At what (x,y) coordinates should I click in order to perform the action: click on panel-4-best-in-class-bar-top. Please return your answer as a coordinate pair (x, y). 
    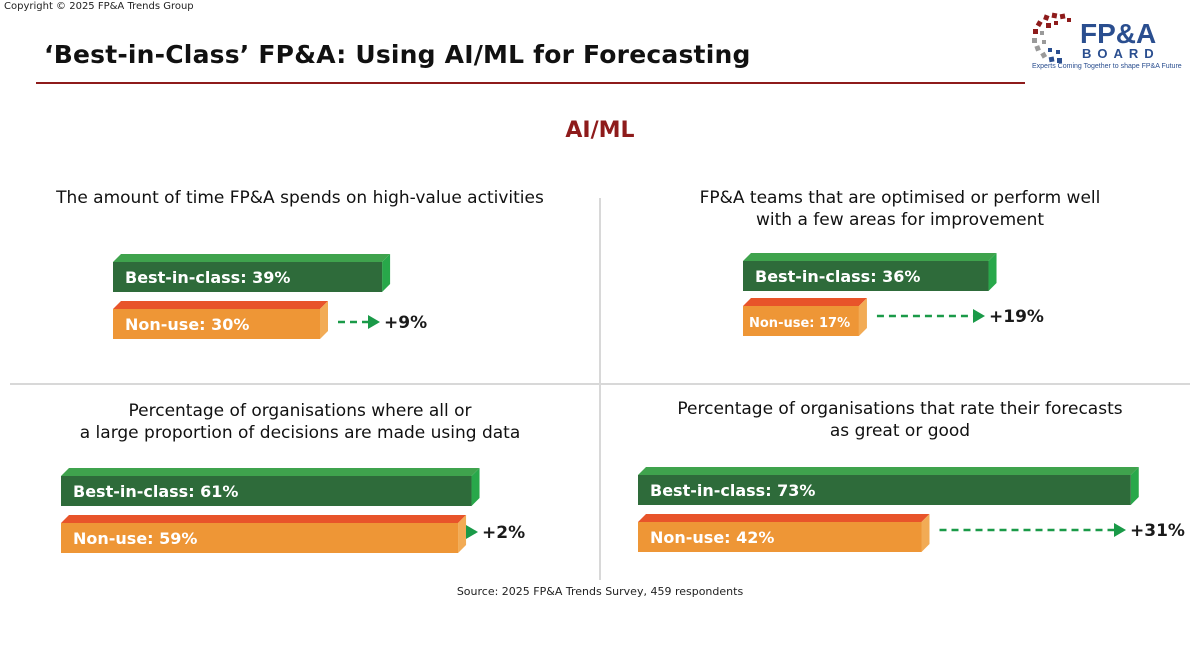
    Looking at the image, I should click on (888, 471).